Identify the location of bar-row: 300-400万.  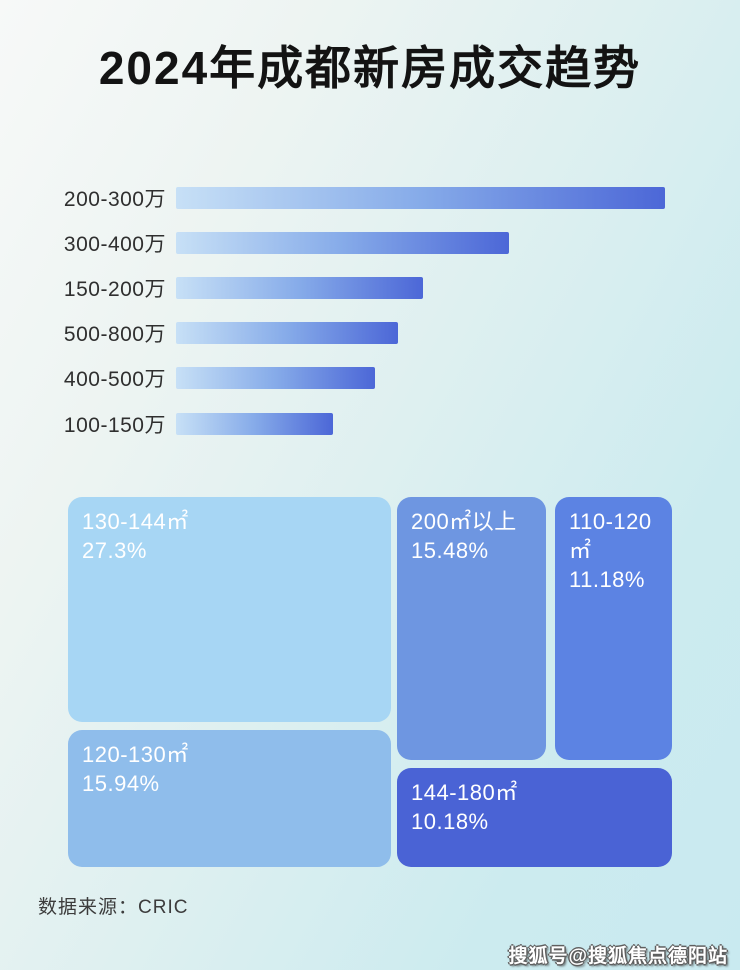
(370, 242).